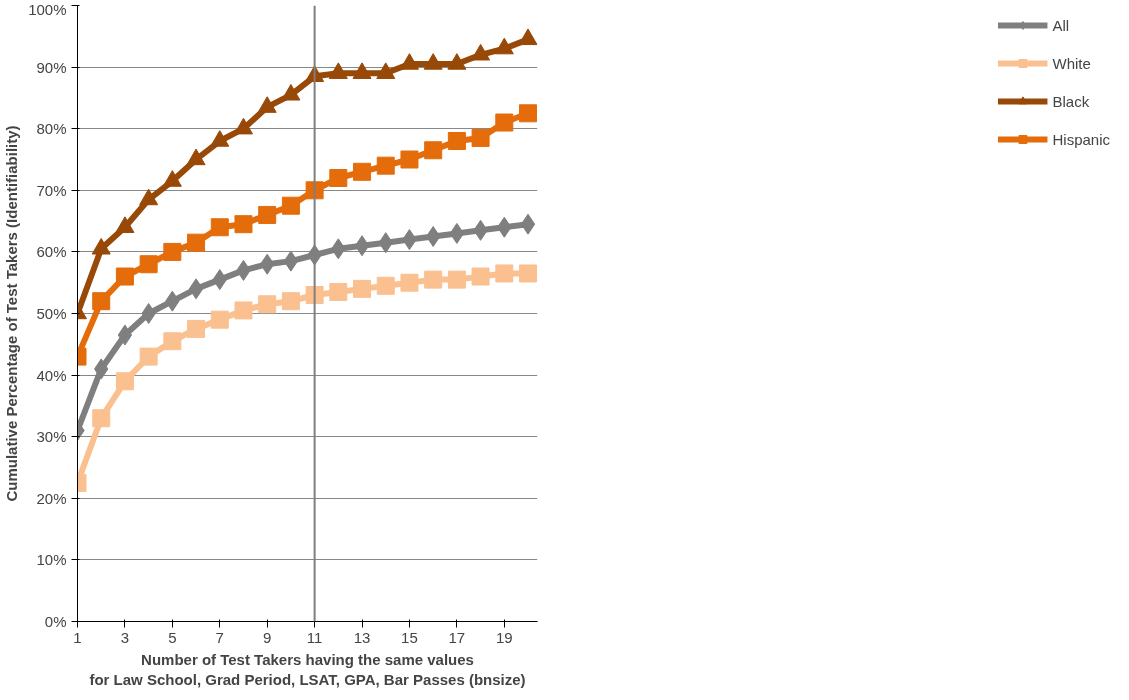  Describe the element at coordinates (51, 67) in the screenshot. I see `y-tick-label: 90%` at that location.